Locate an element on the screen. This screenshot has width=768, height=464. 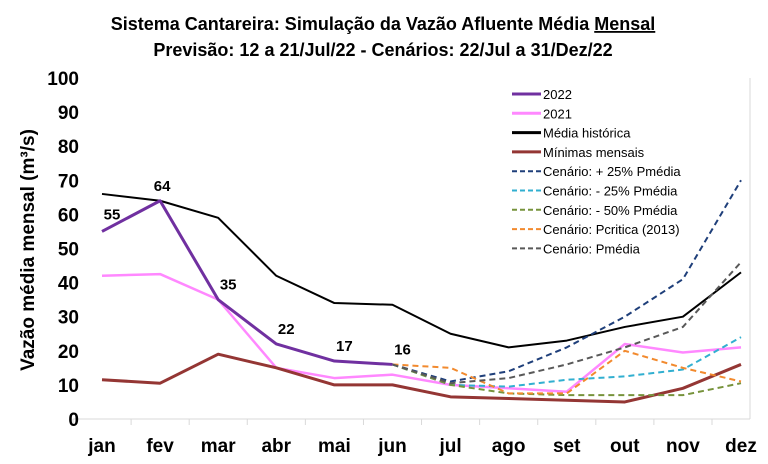
y-tick-label: 100 is located at coordinates (63, 79).